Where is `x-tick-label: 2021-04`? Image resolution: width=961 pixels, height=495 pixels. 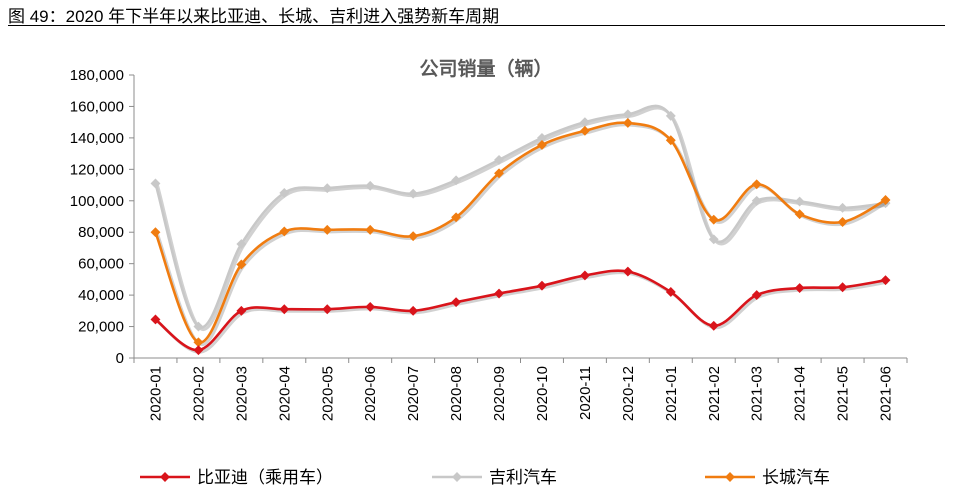 x-tick-label: 2021-04 is located at coordinates (800, 393).